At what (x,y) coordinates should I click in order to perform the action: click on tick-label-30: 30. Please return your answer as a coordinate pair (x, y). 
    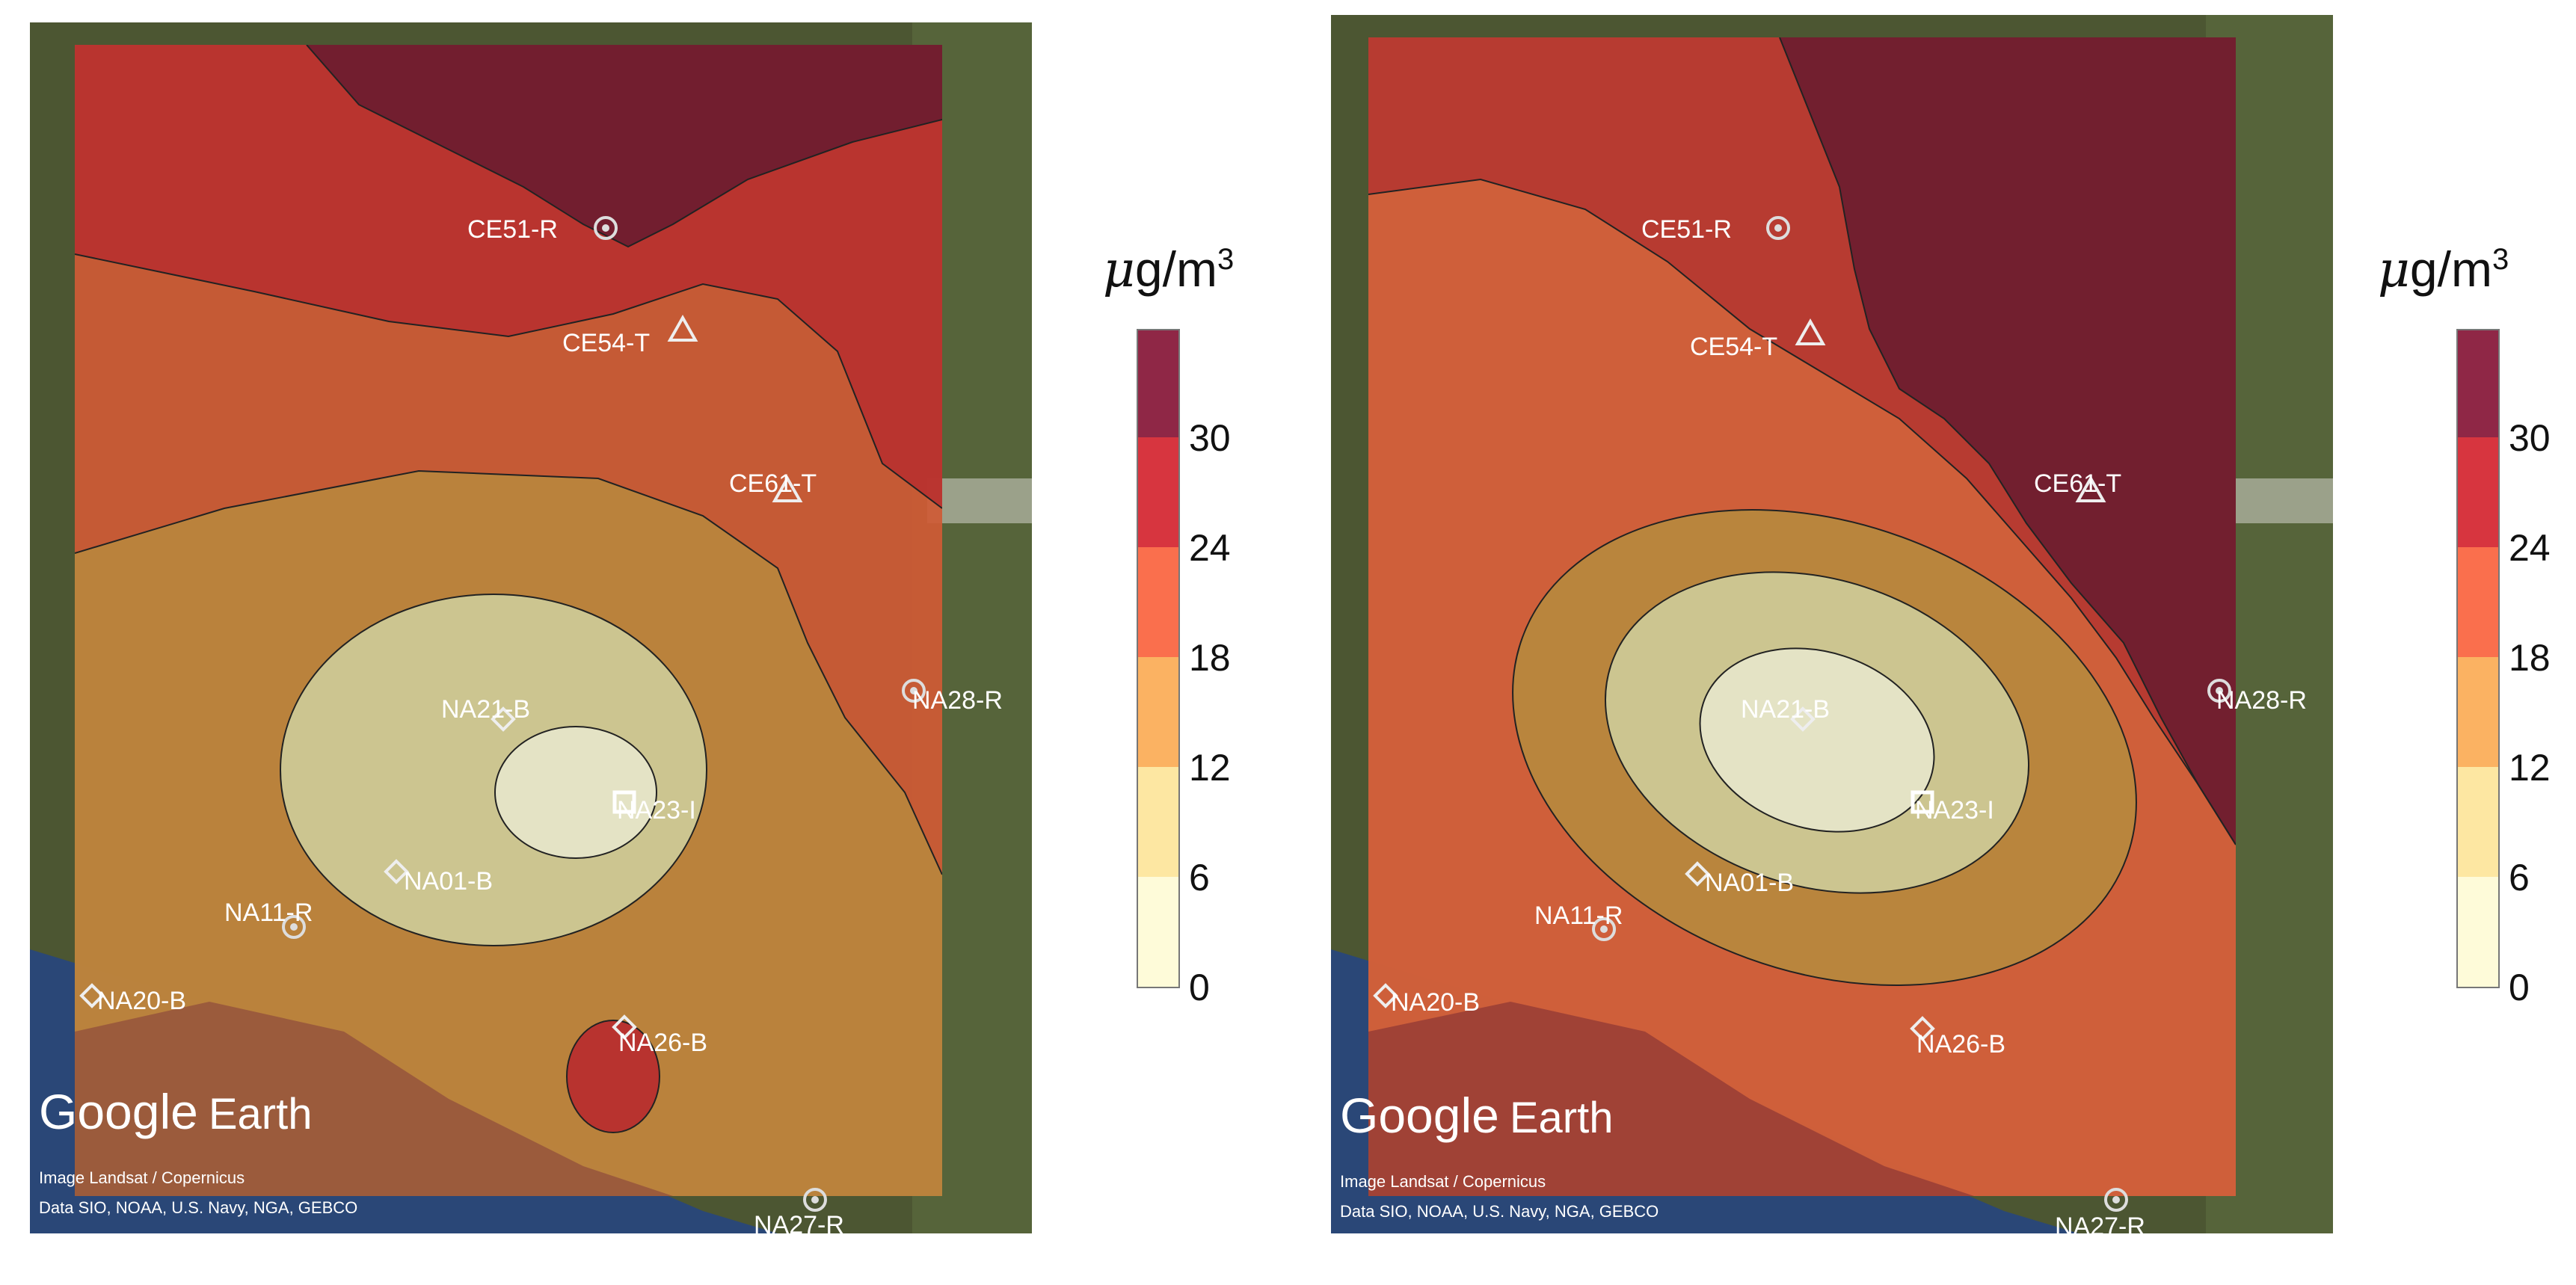
    Looking at the image, I should click on (2530, 438).